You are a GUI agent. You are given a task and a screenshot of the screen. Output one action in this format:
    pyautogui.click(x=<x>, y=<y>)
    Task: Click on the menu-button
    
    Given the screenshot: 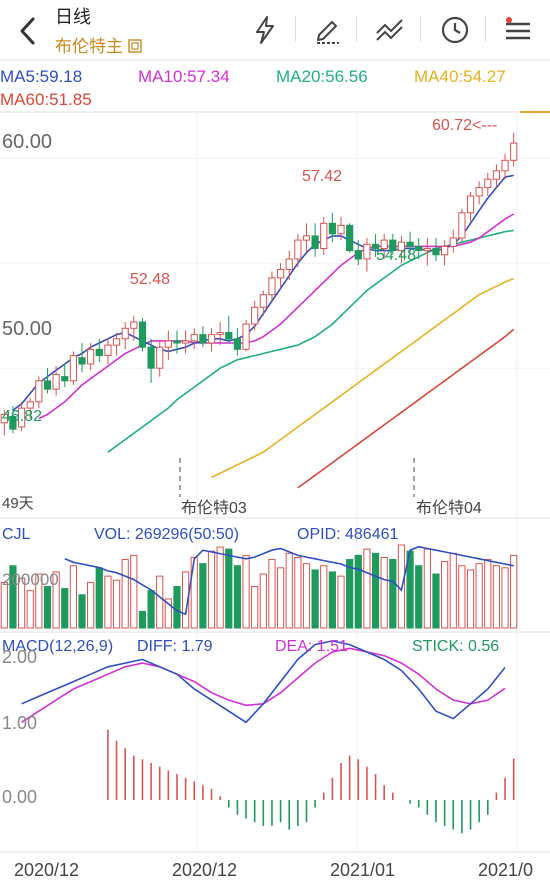 What is the action you would take?
    pyautogui.click(x=518, y=30)
    